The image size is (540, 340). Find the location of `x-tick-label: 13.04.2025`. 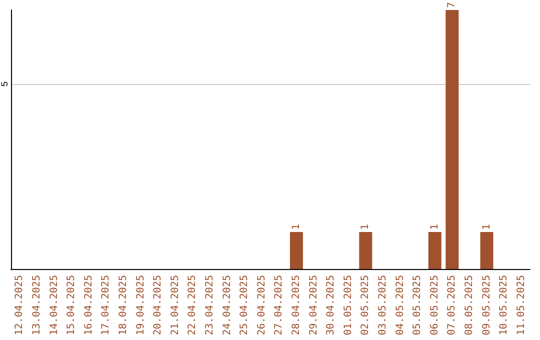

x-tick-label: 13.04.2025 is located at coordinates (36, 305).